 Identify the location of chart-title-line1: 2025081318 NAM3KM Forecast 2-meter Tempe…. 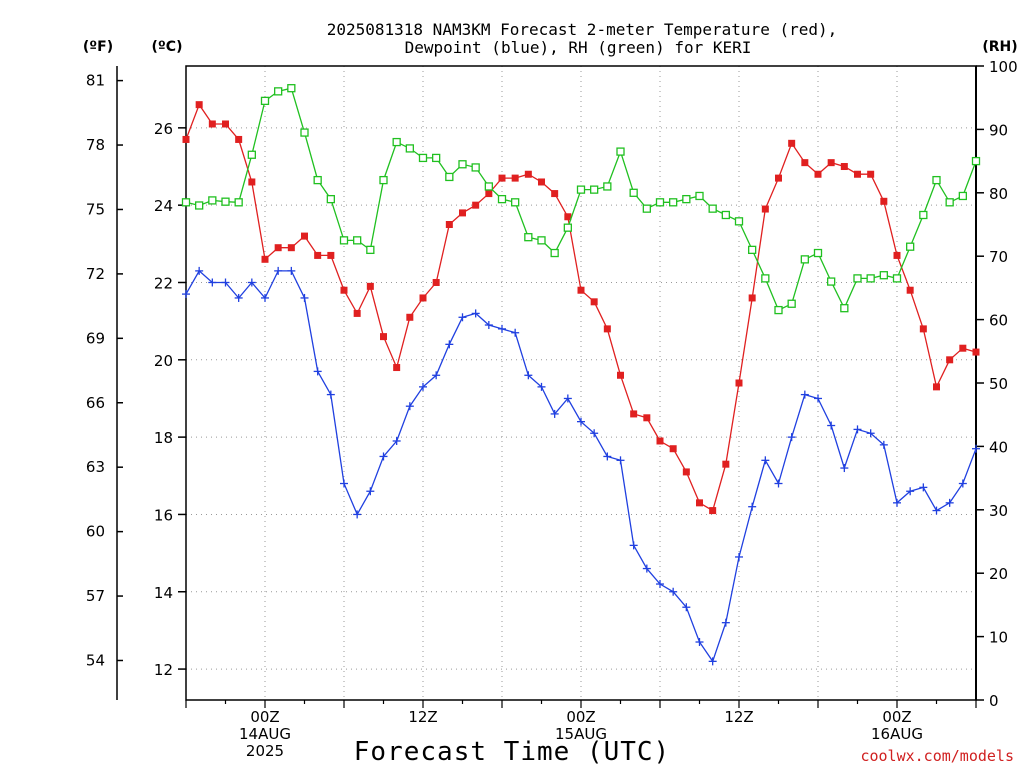
(582, 29).